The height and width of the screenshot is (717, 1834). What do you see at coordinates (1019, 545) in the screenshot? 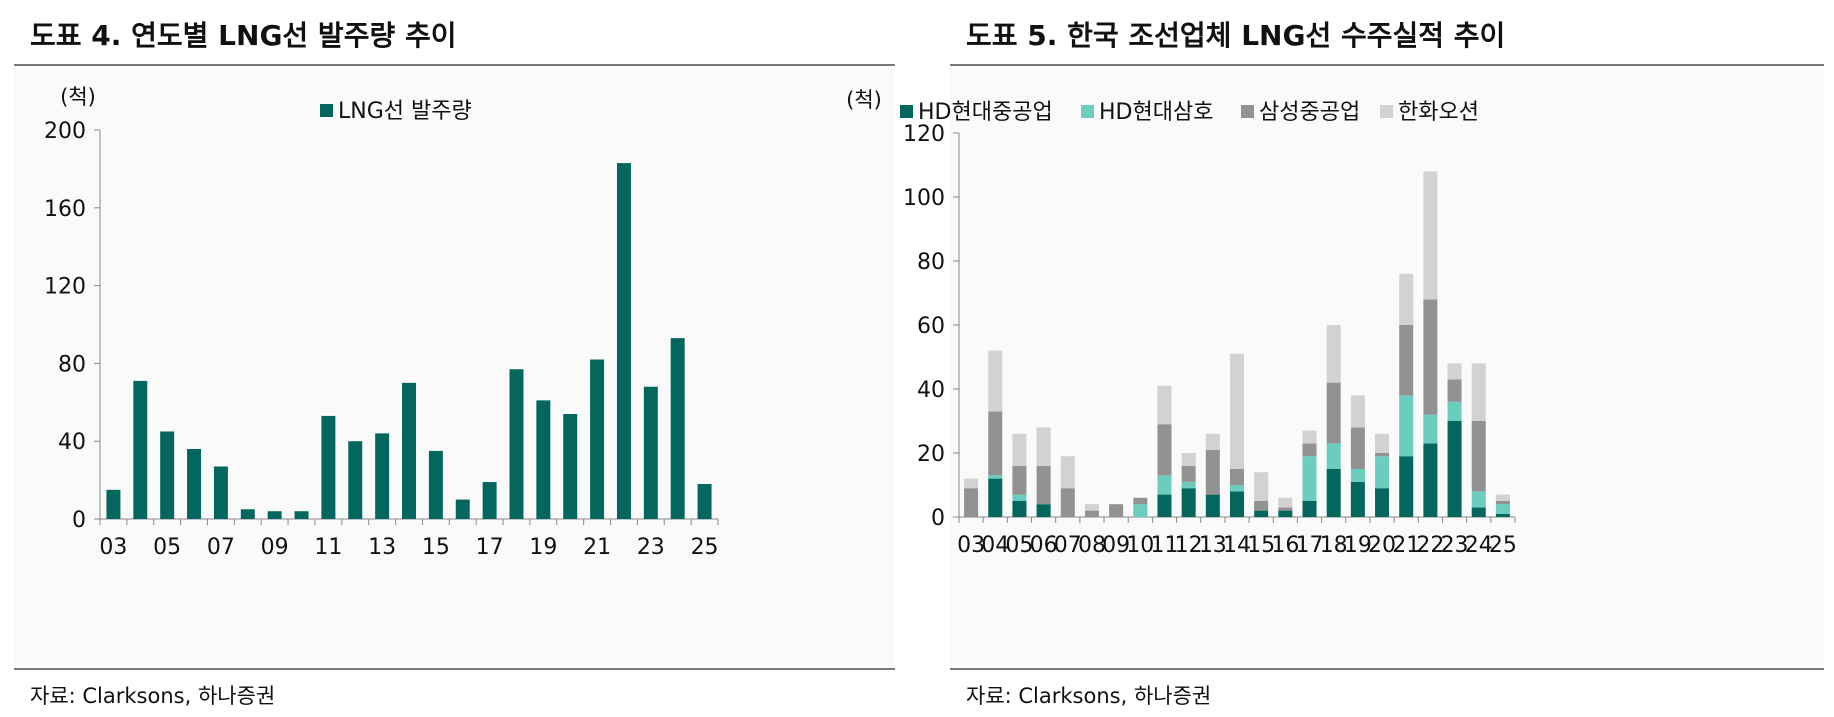
I see `x-tick-label: 05` at bounding box center [1019, 545].